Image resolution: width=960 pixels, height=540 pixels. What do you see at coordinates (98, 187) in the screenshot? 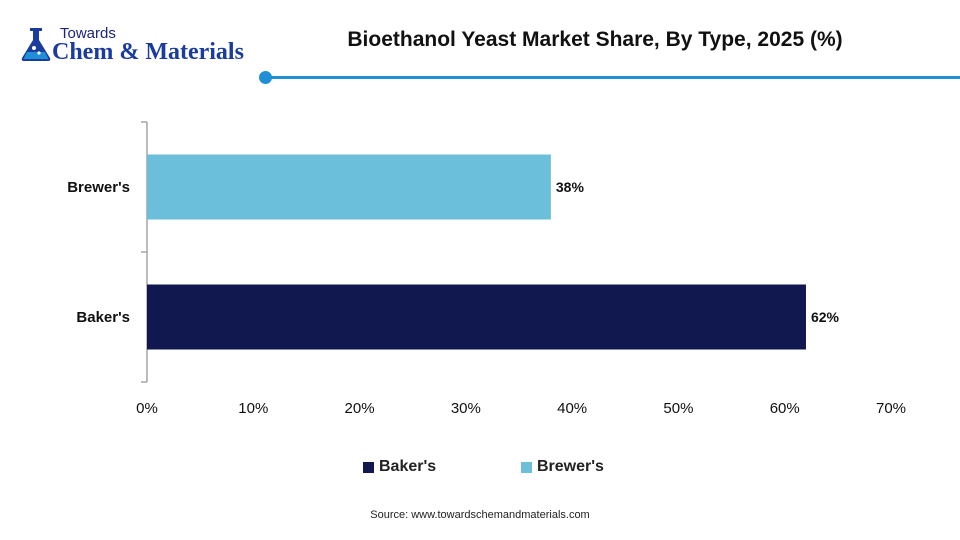
I see `category-label: Brewer's` at bounding box center [98, 187].